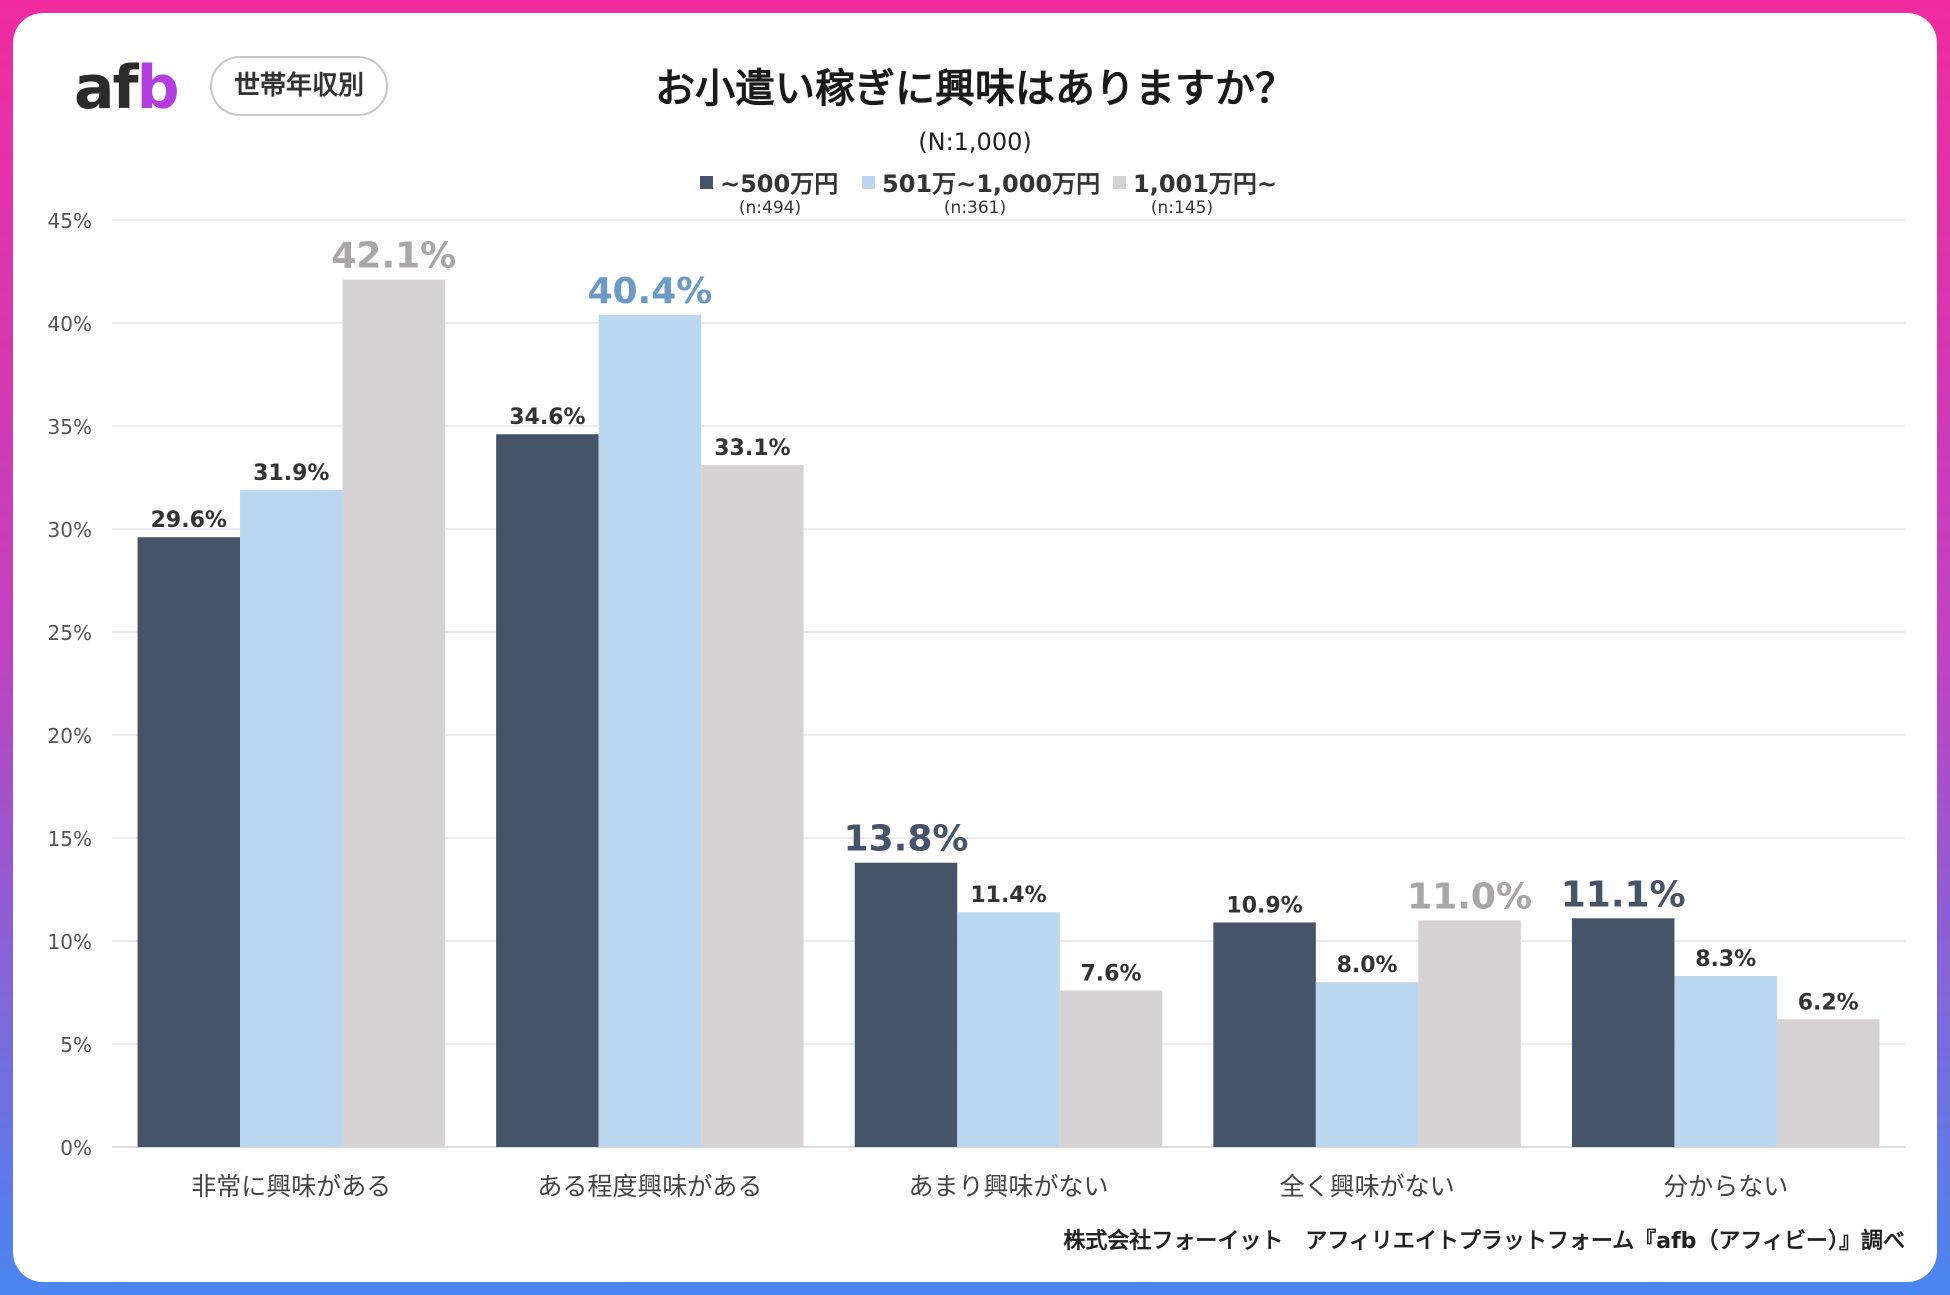 The width and height of the screenshot is (1950, 1295). What do you see at coordinates (975, 208) in the screenshot?
I see `legend-n-2: (n:361)` at bounding box center [975, 208].